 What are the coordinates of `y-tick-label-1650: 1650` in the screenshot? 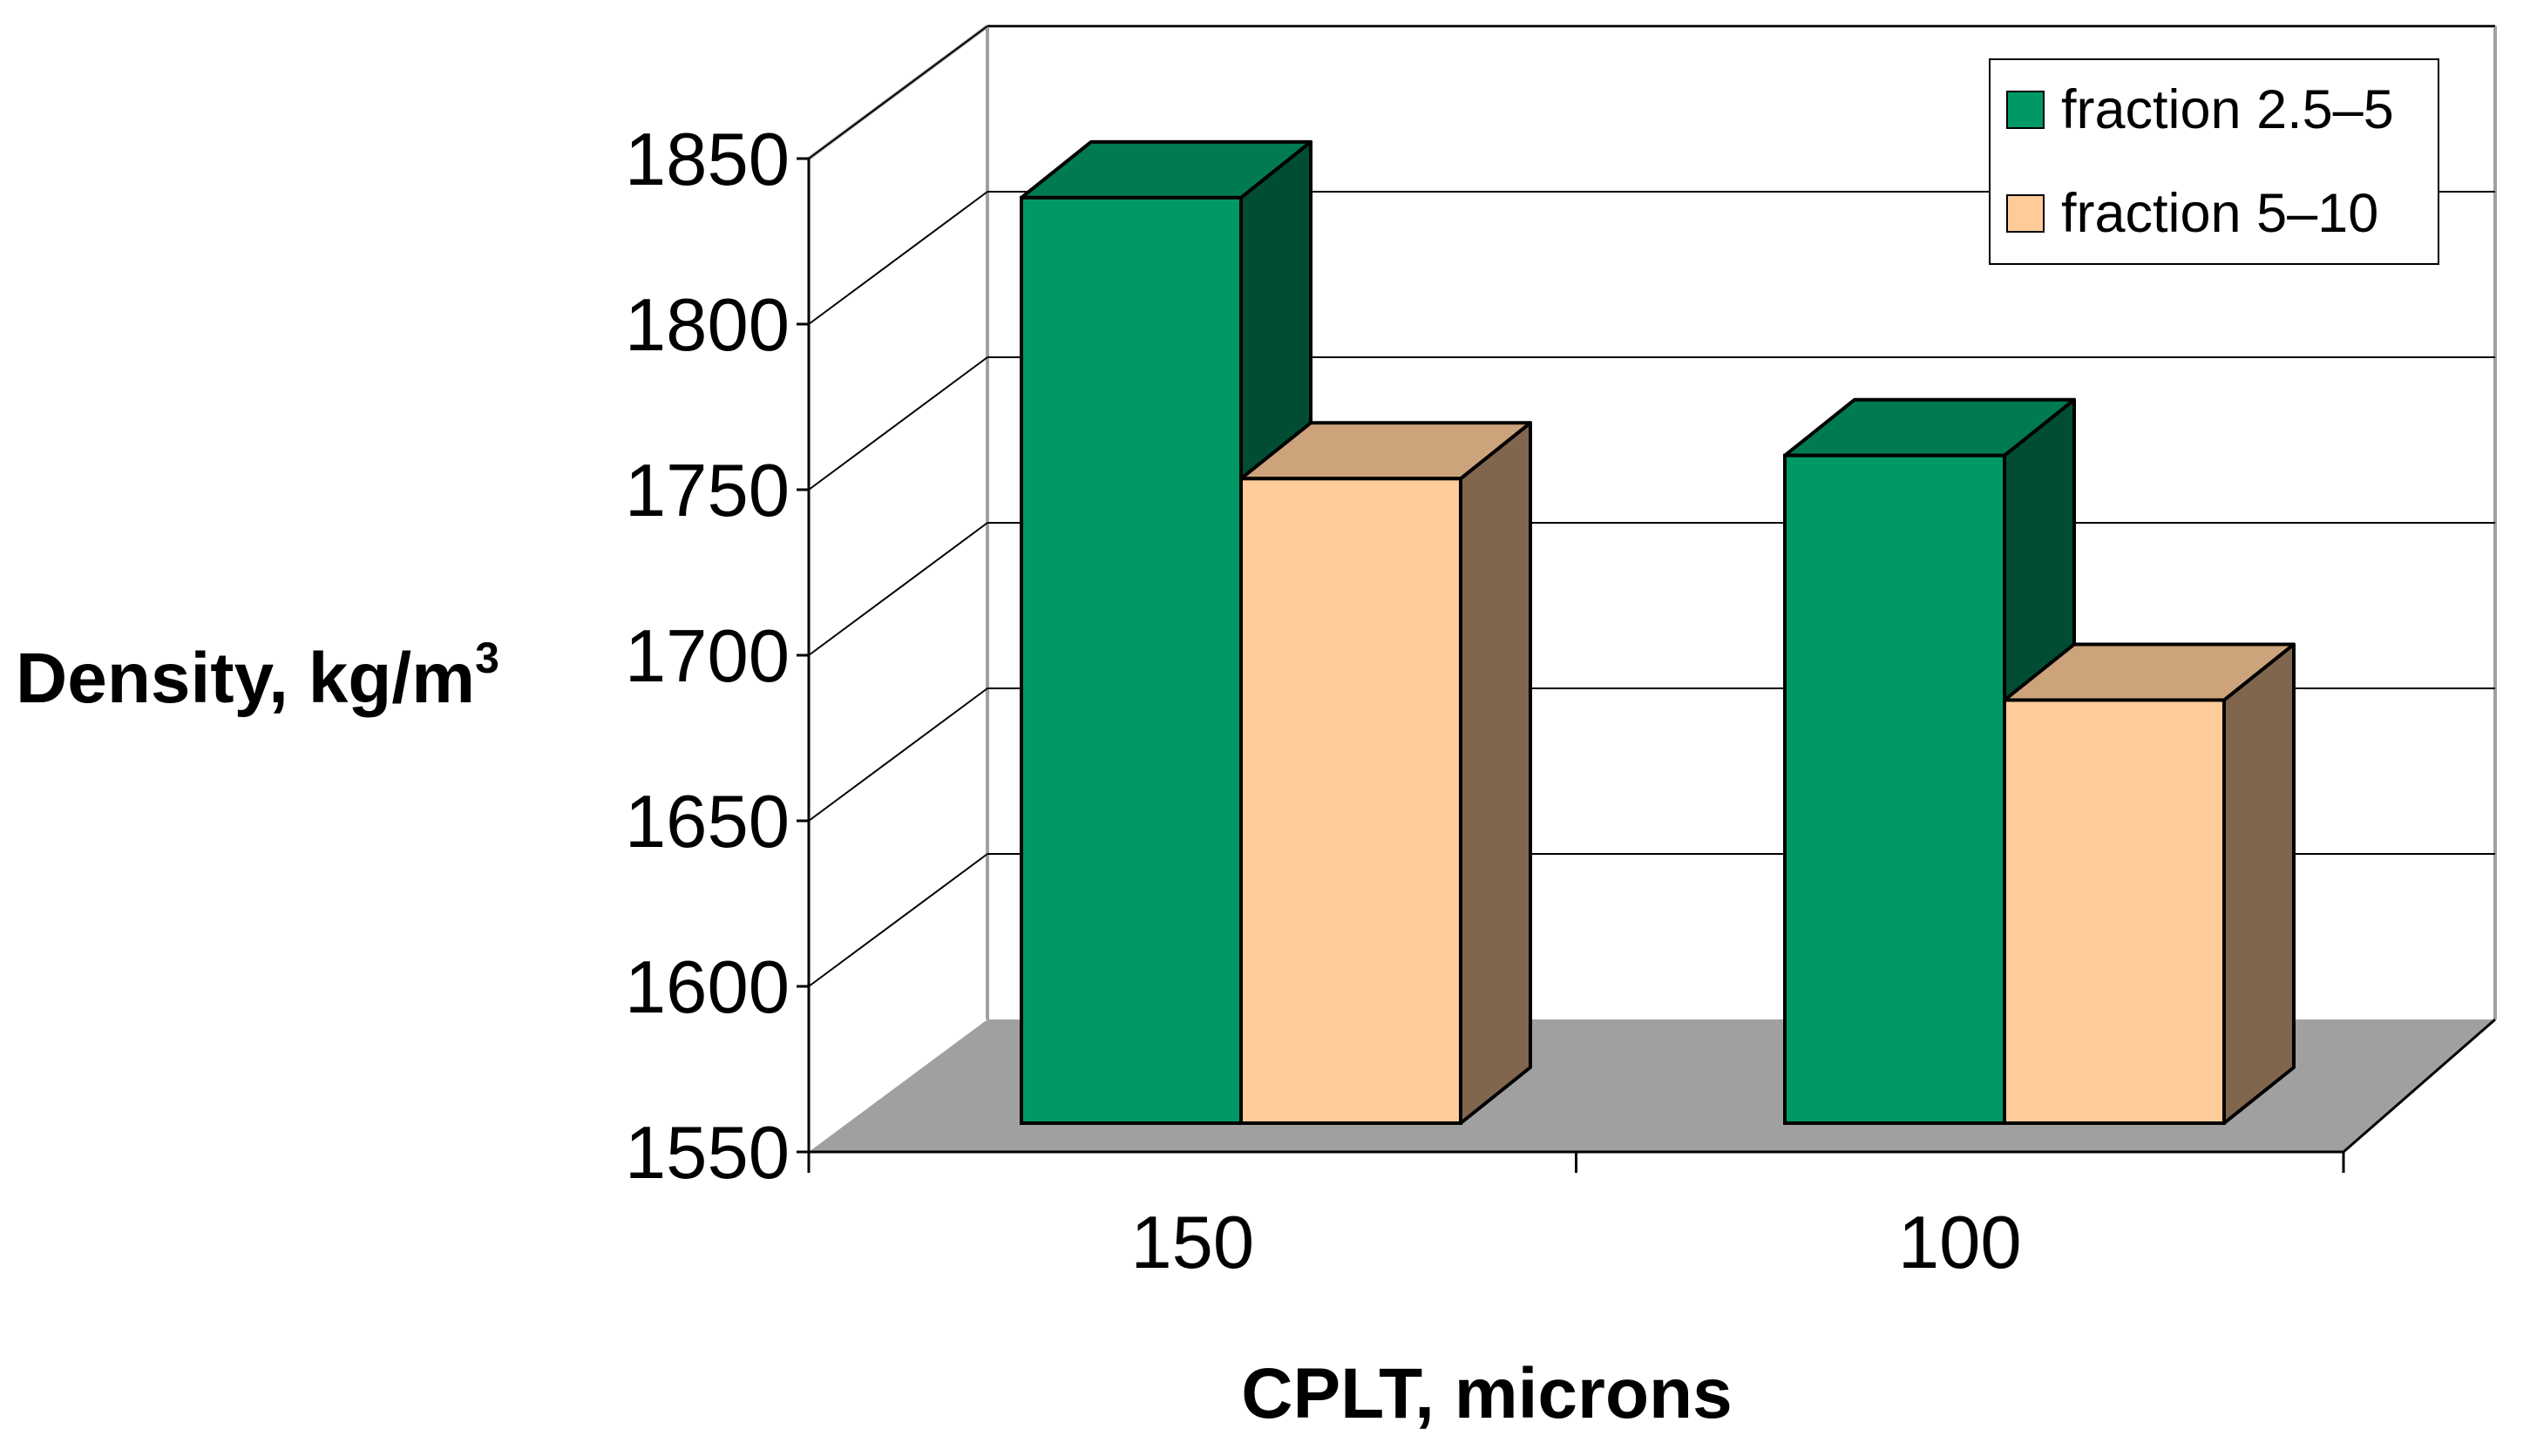 It's located at (707, 822).